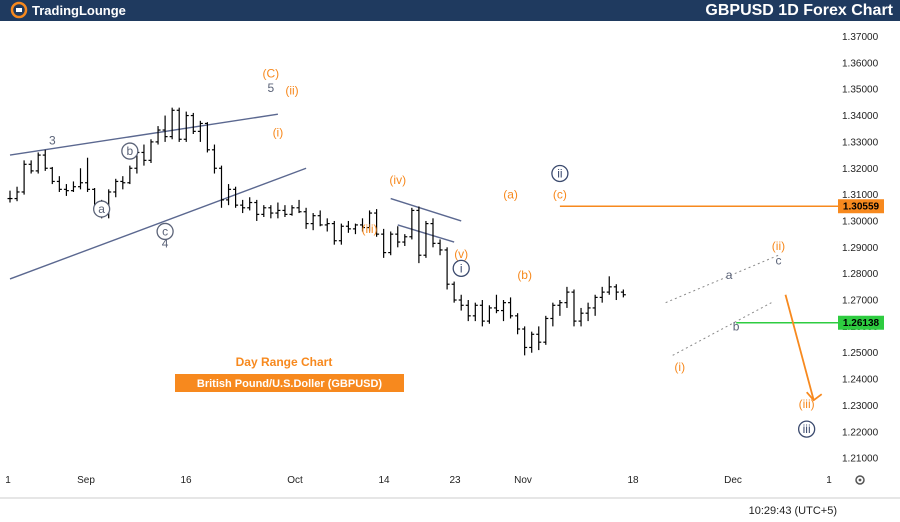  What do you see at coordinates (733, 480) in the screenshot?
I see `x-tick-label: Dec` at bounding box center [733, 480].